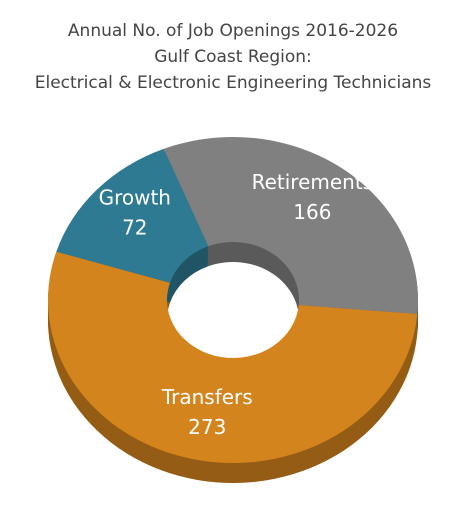  What do you see at coordinates (135, 197) in the screenshot?
I see `slice-label: Growth` at bounding box center [135, 197].